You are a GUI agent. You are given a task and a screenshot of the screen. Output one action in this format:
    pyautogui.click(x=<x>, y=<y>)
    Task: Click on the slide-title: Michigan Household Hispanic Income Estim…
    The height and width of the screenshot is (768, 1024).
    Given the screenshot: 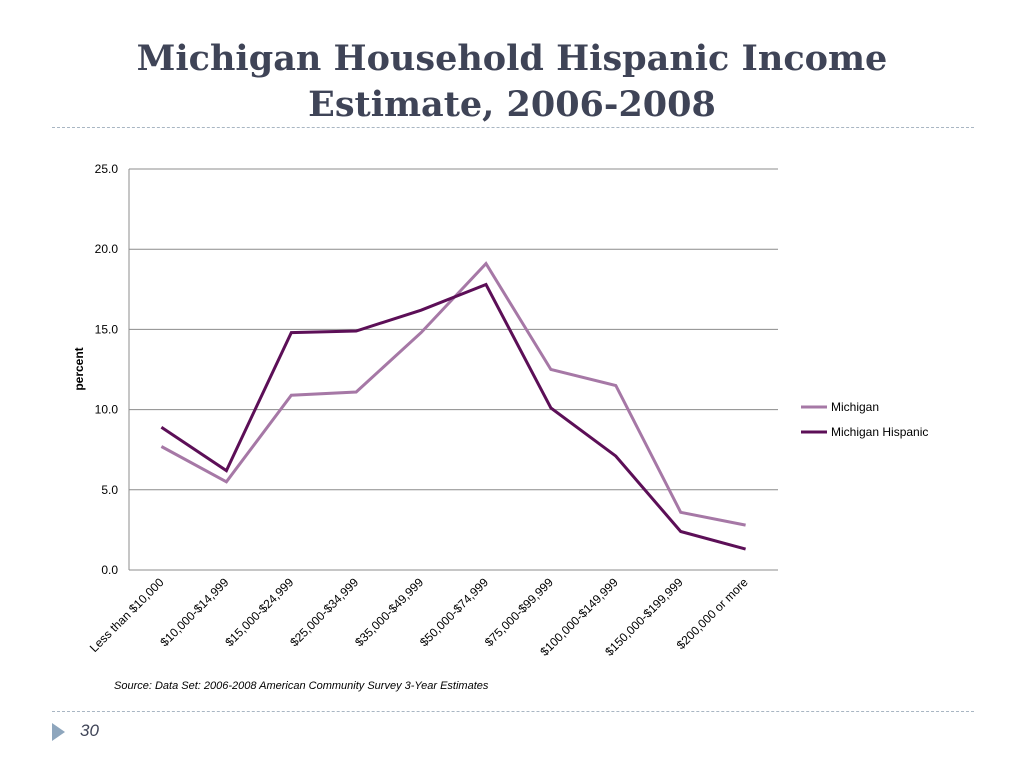 What is the action you would take?
    pyautogui.click(x=512, y=82)
    